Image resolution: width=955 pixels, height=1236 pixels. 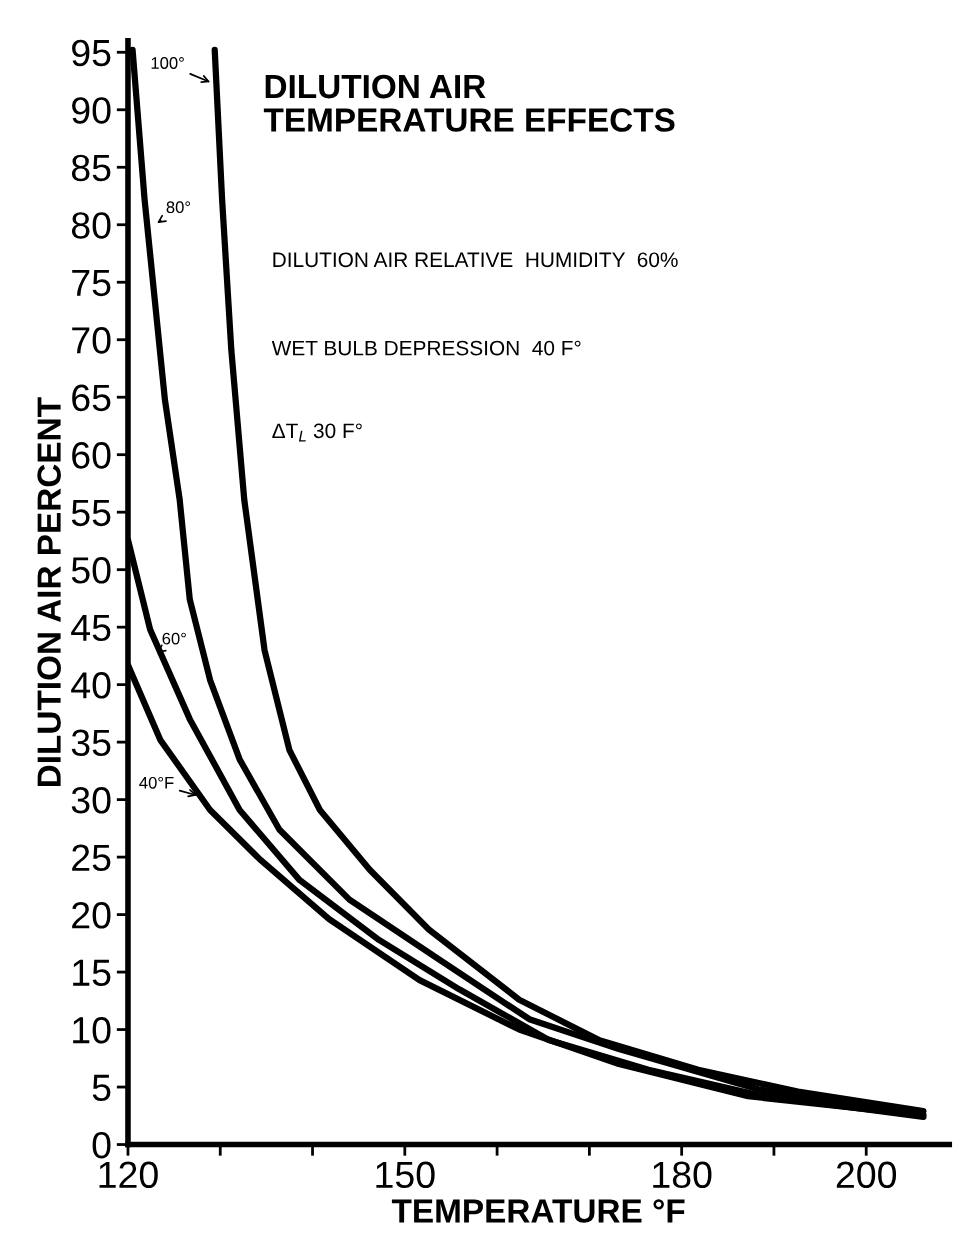 I want to click on y-tick-label: 90, so click(x=91, y=110).